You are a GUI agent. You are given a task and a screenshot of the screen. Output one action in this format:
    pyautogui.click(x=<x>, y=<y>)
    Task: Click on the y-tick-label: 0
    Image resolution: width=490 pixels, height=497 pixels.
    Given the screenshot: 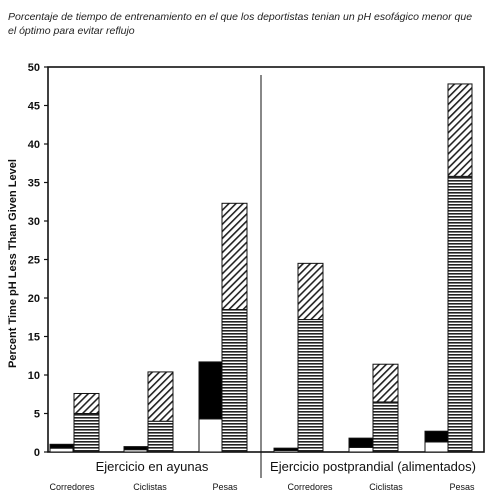 What is the action you would take?
    pyautogui.click(x=37, y=453)
    